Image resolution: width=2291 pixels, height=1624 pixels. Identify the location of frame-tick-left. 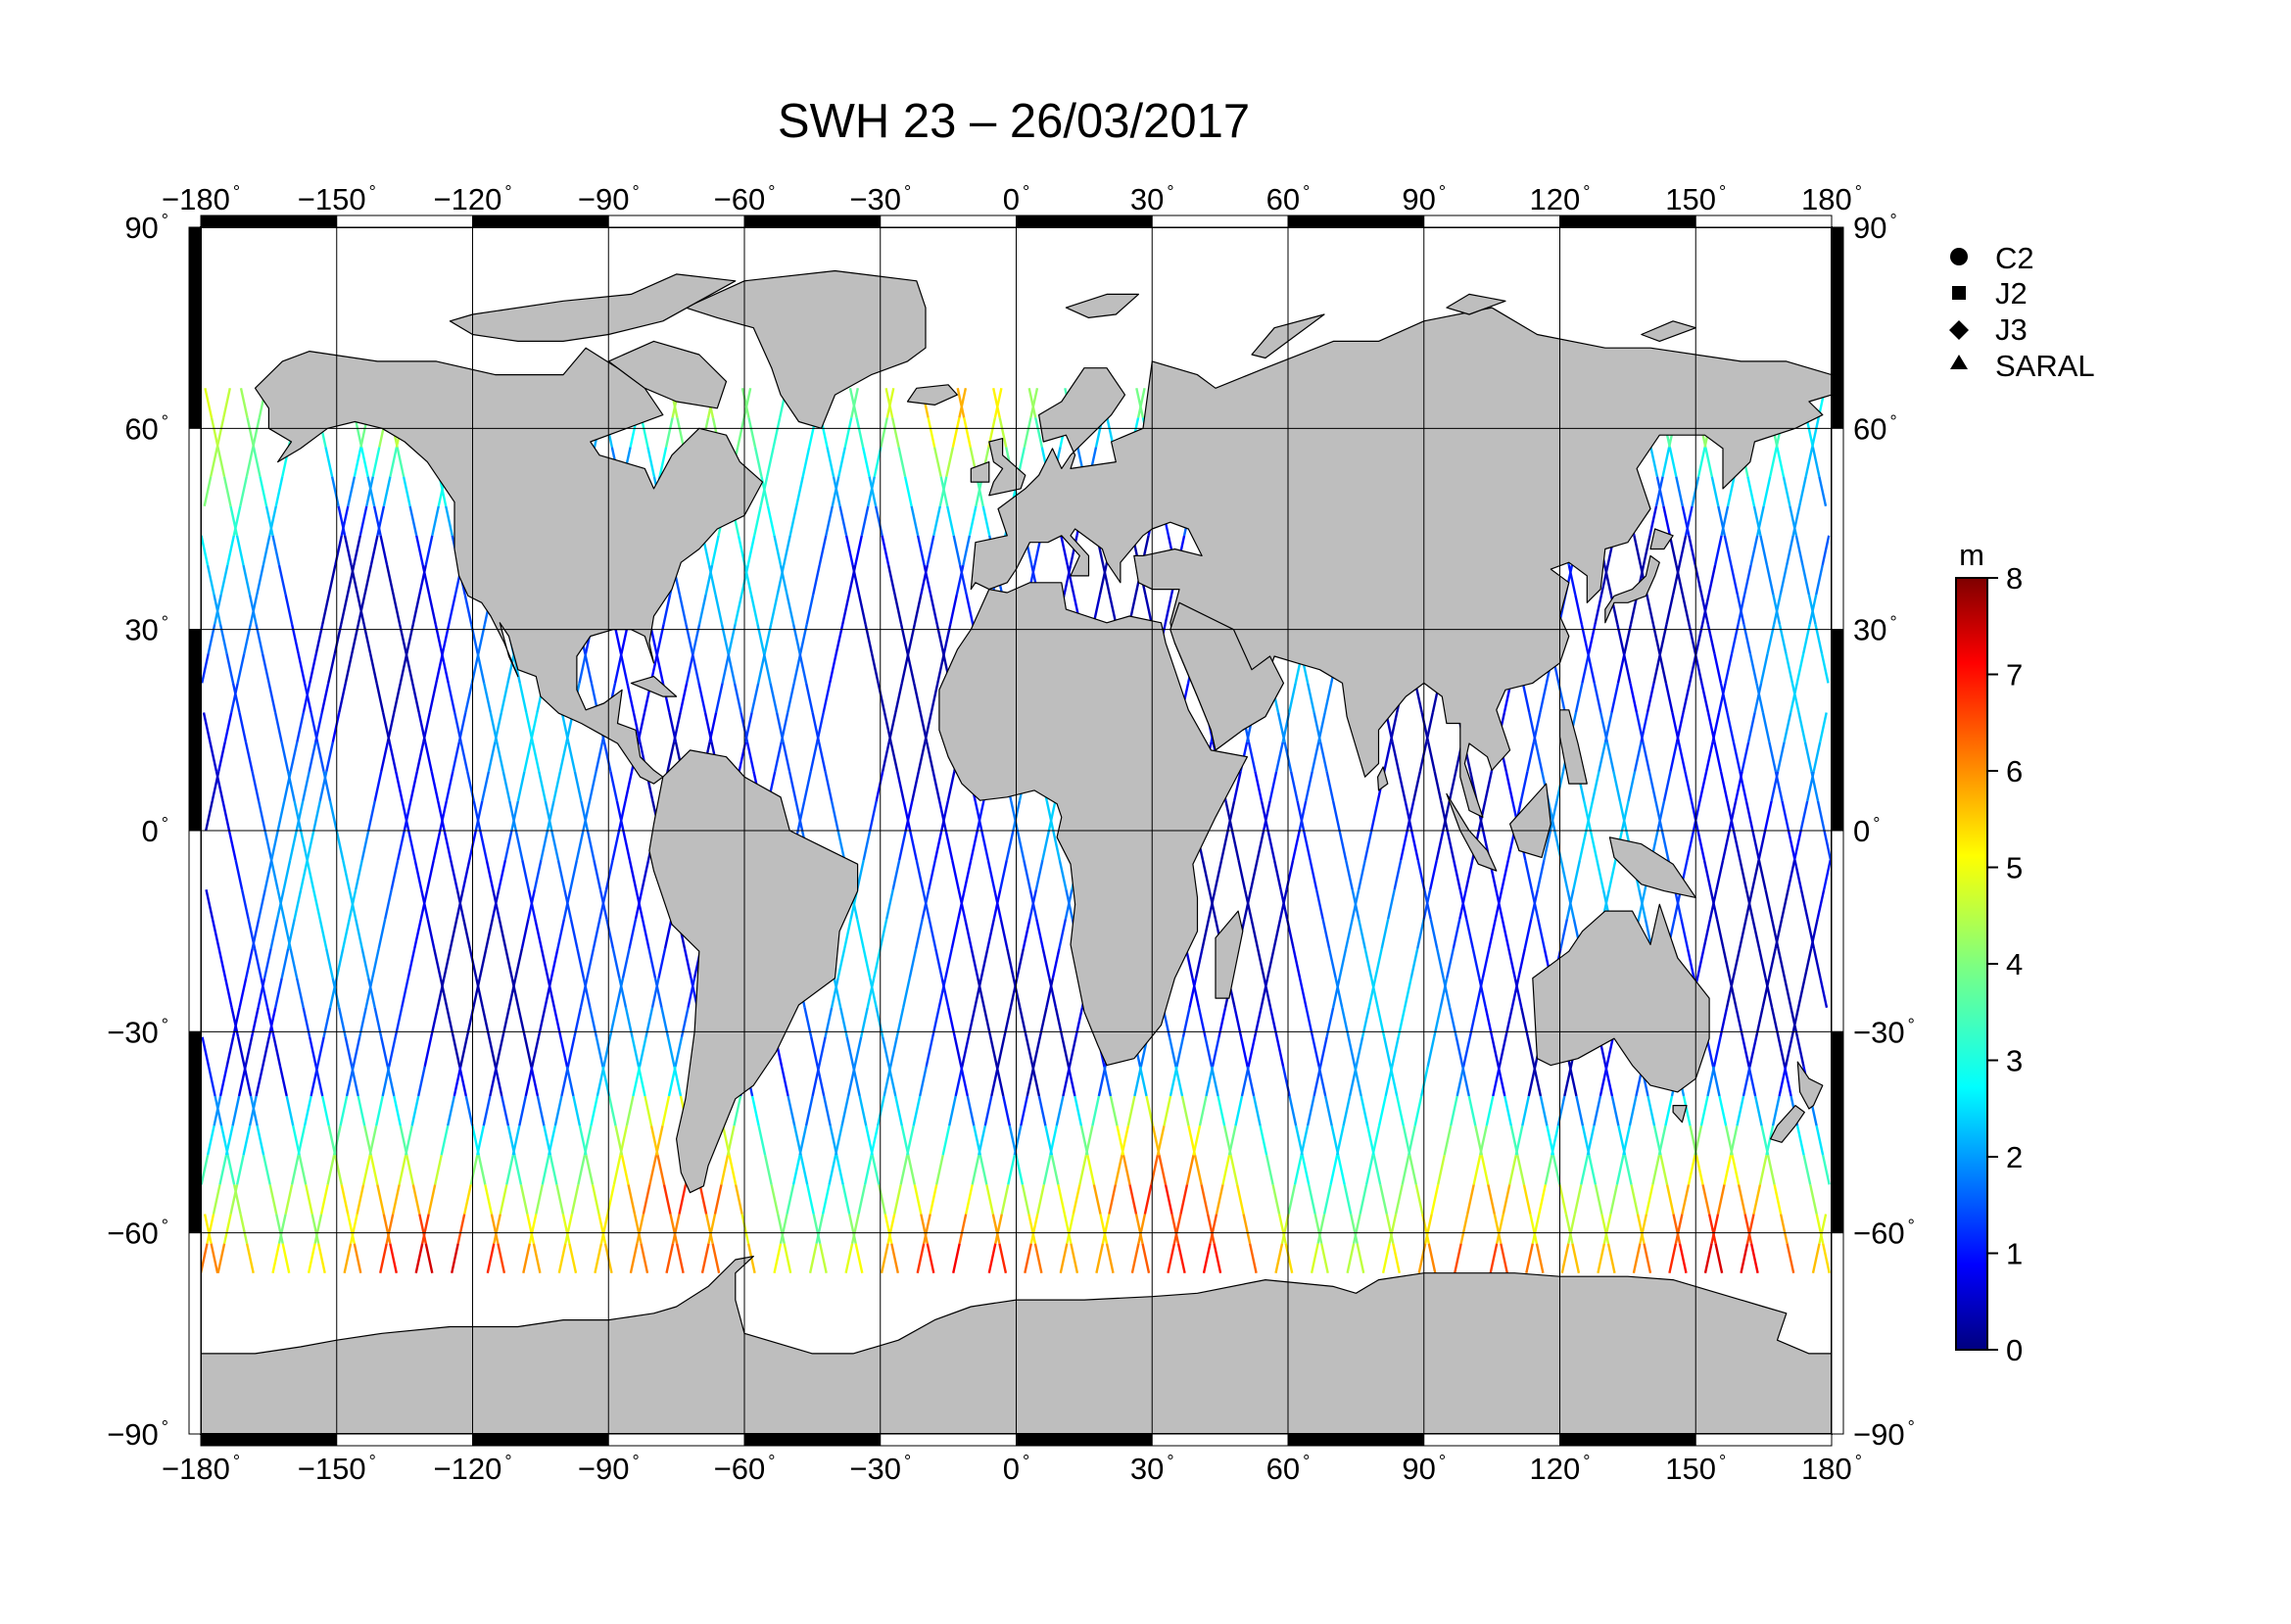
(195, 731).